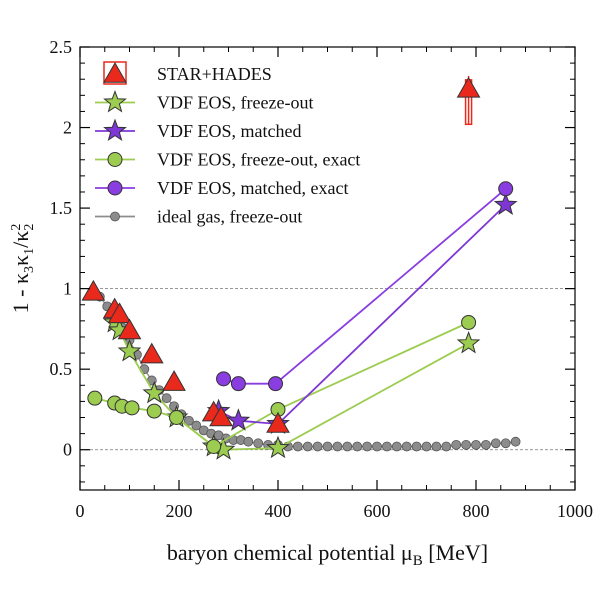 The width and height of the screenshot is (600, 600). Describe the element at coordinates (115, 216) in the screenshot. I see `legend-marker-ideal-gas-freeze-out` at that location.